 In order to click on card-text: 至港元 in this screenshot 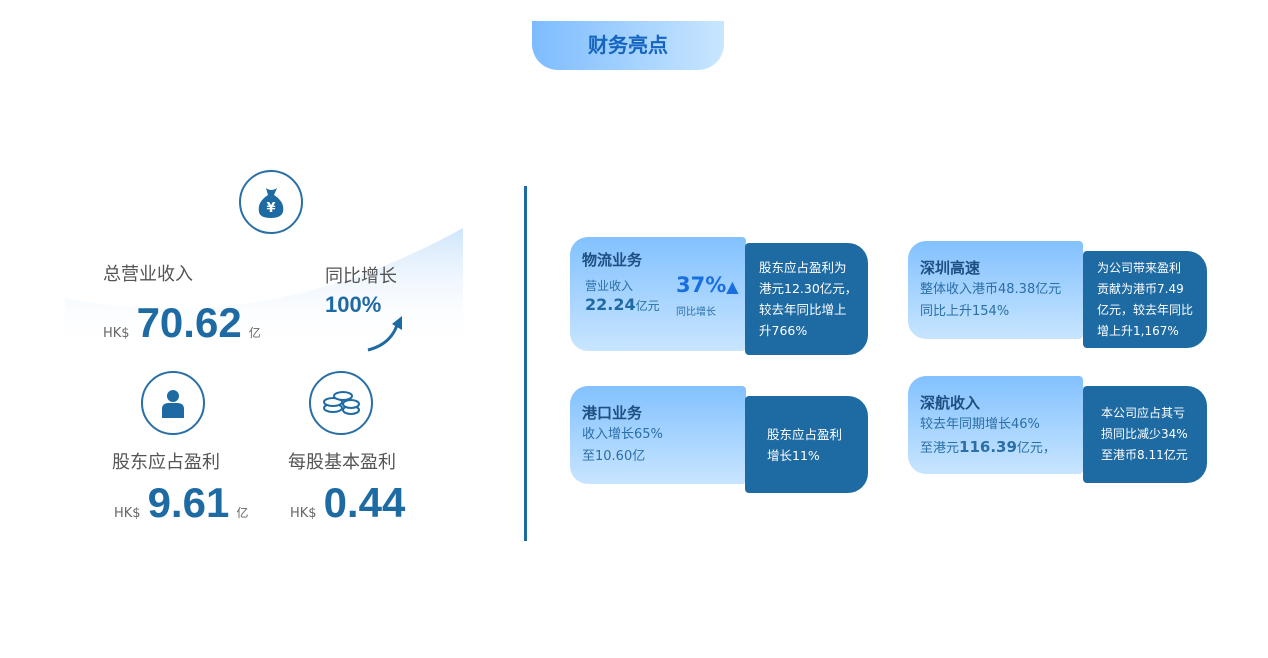, I will do `click(940, 448)`.